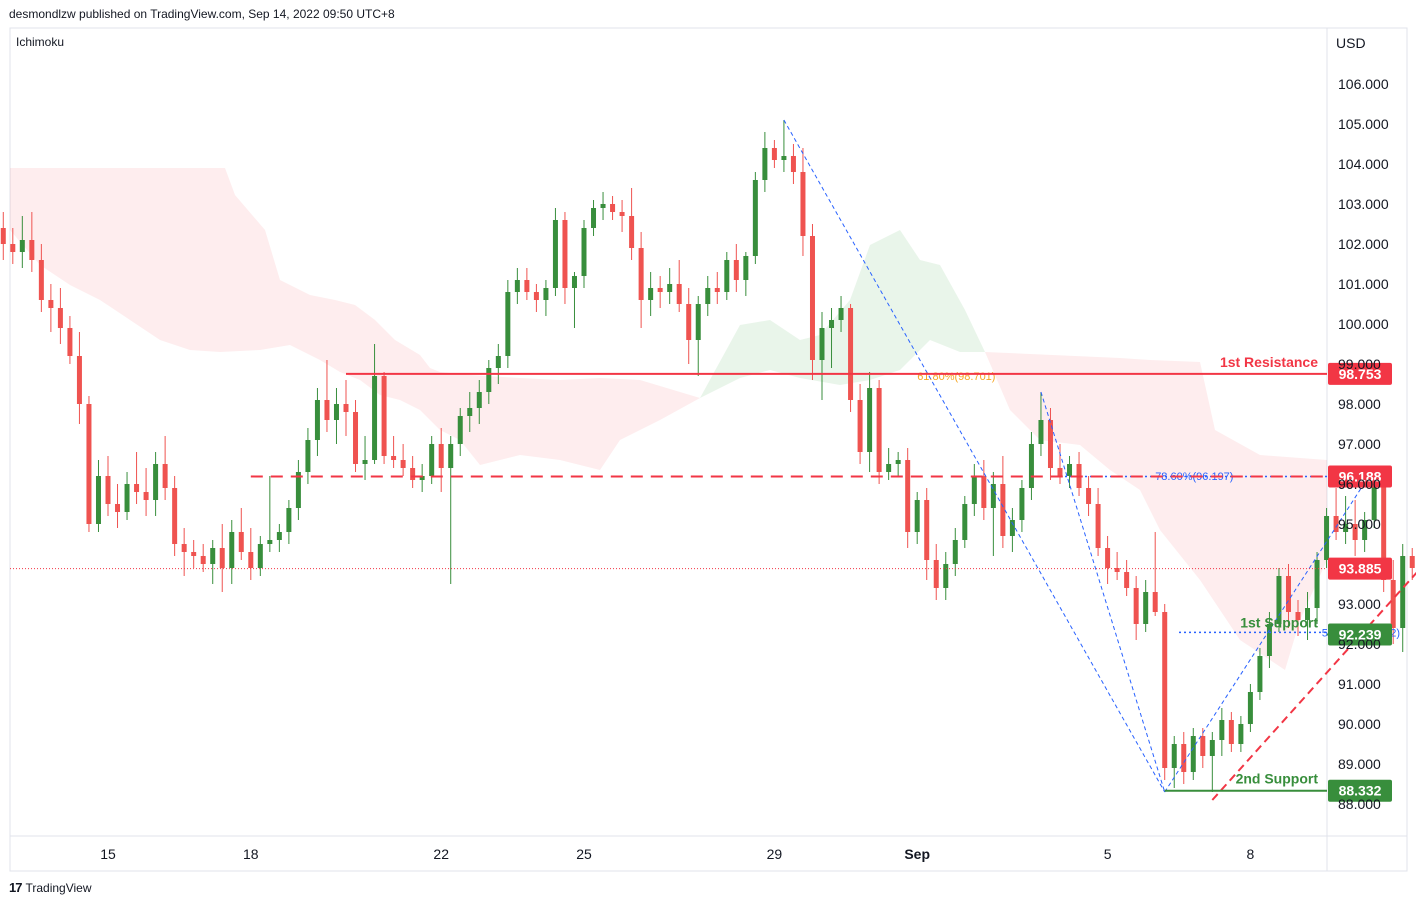 The height and width of the screenshot is (907, 1416). I want to click on level-tag-4: 88.332, so click(1360, 790).